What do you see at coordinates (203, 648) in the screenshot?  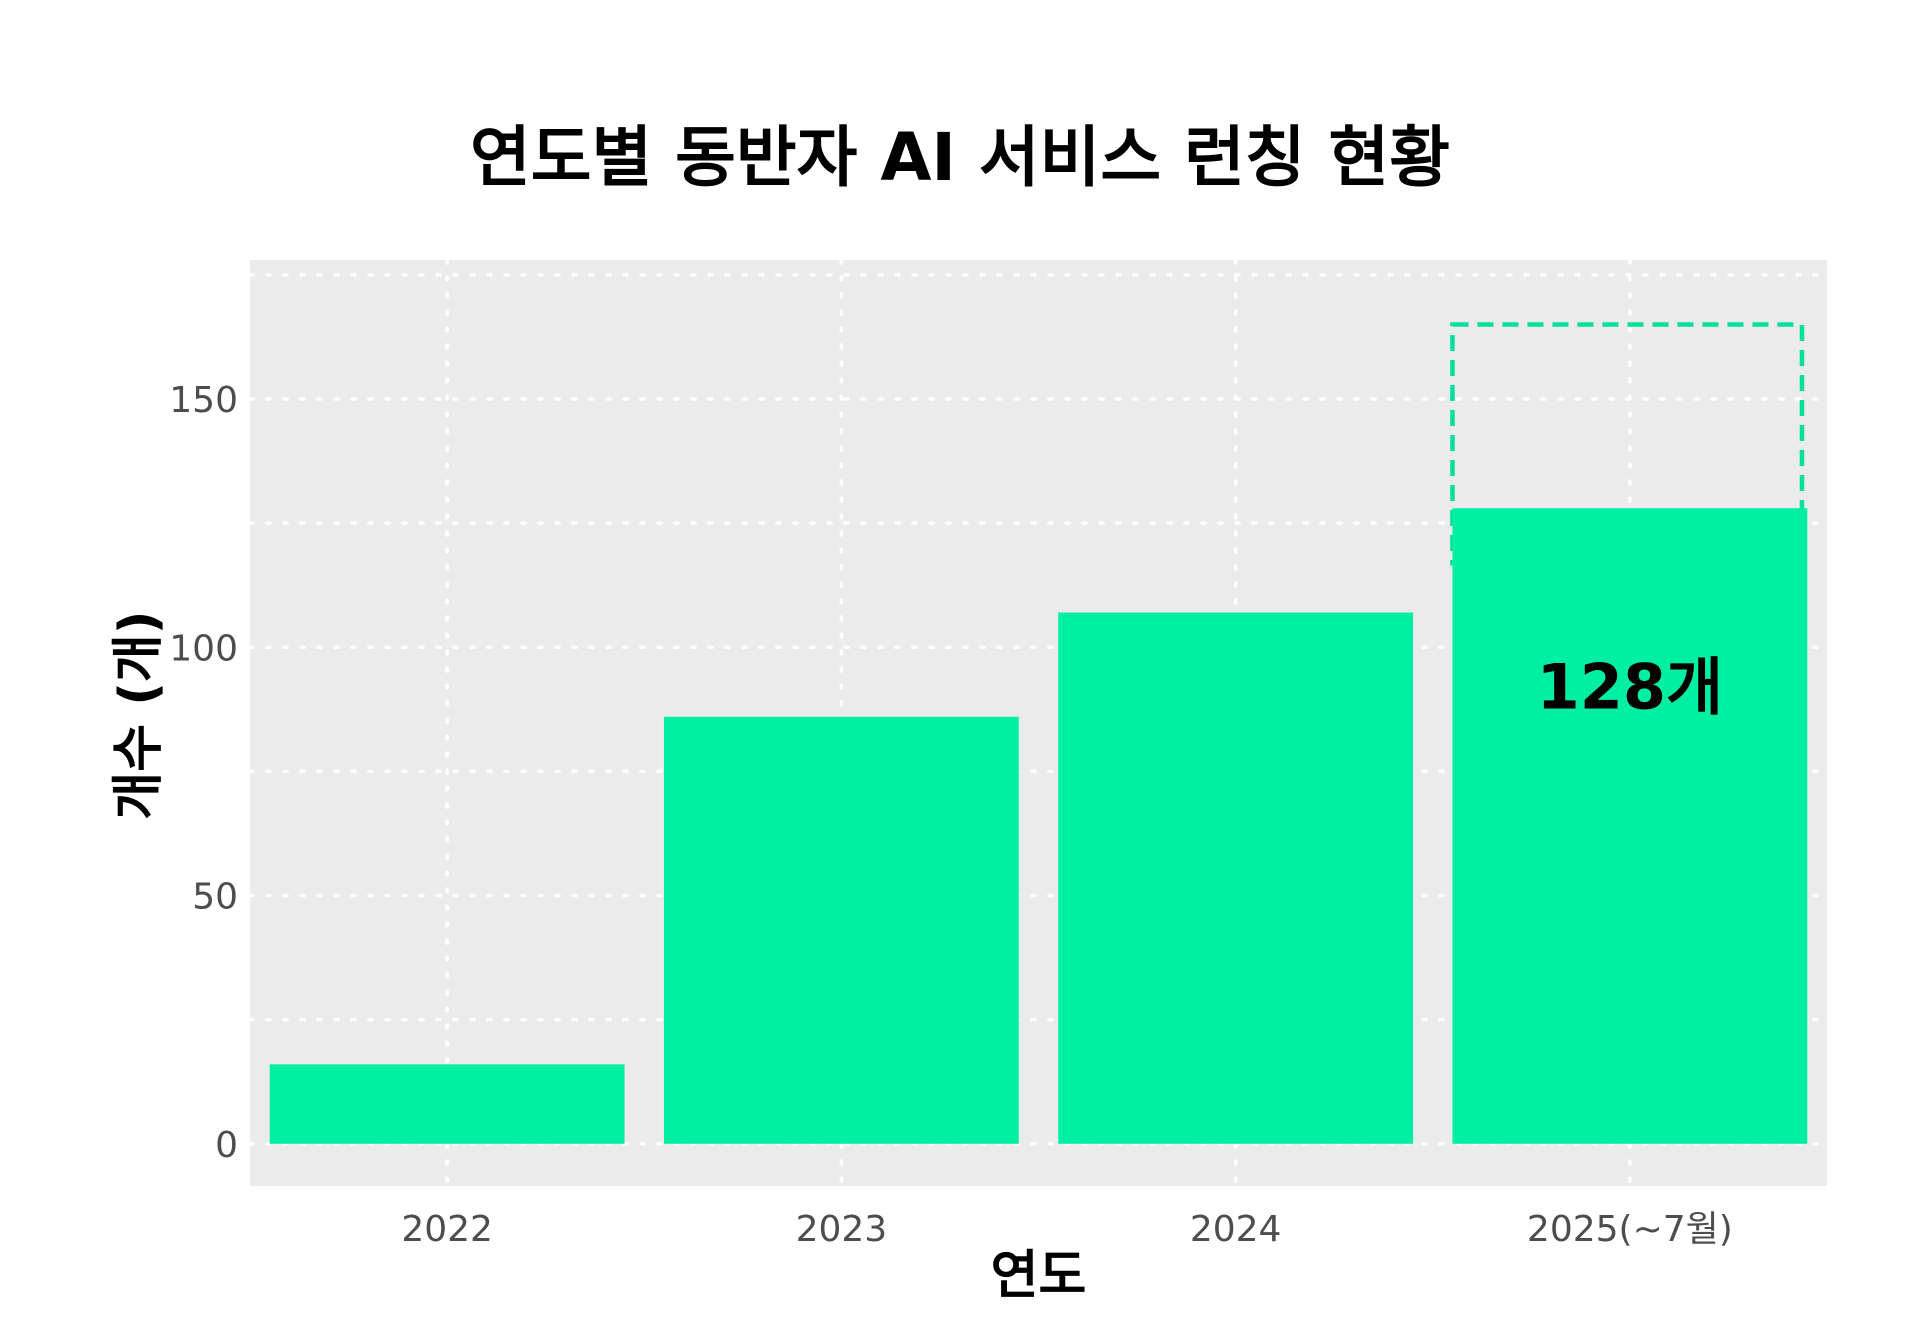 I see `y-tick-label: 100` at bounding box center [203, 648].